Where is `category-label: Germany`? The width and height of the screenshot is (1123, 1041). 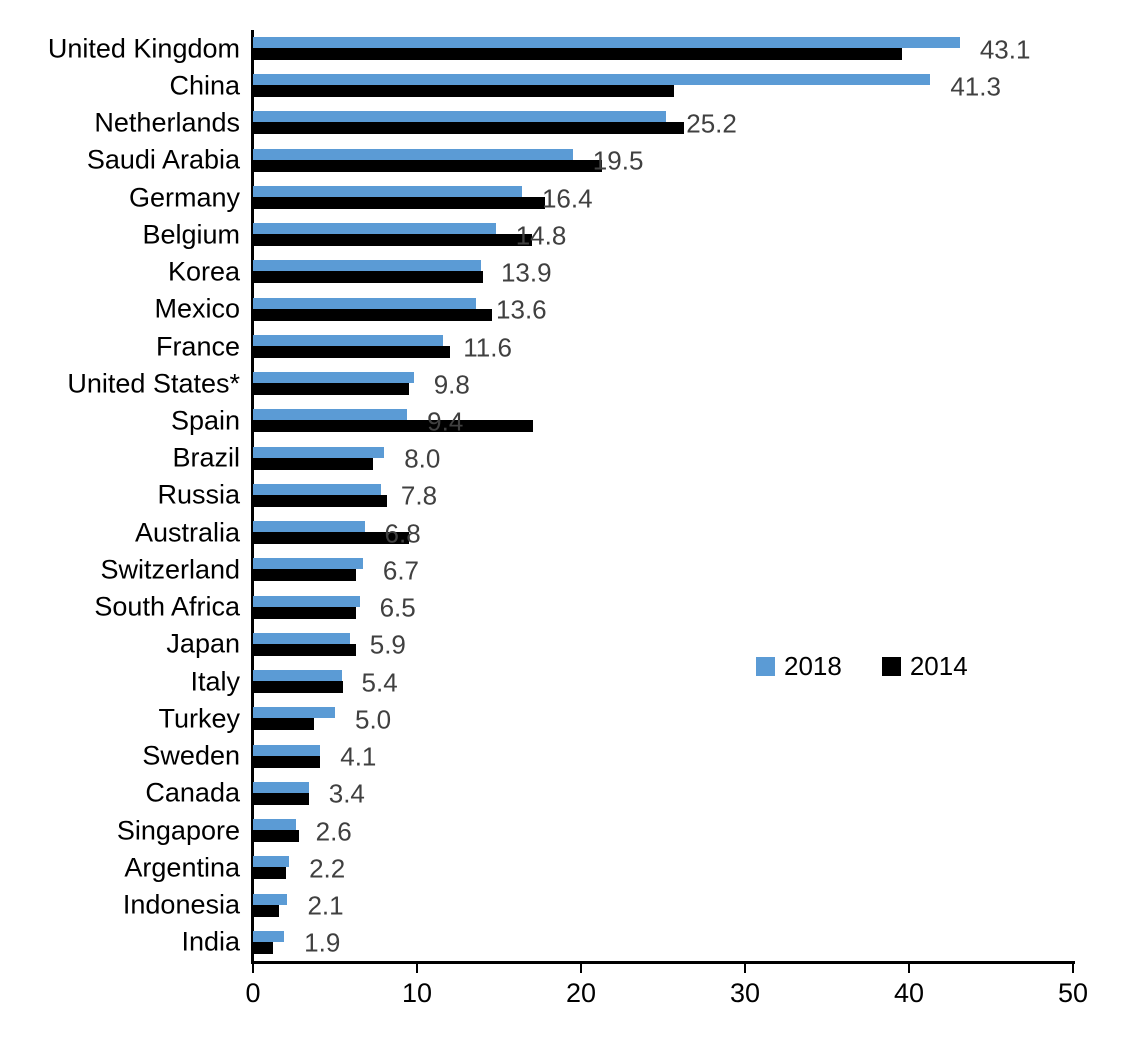 category-label: Germany is located at coordinates (184, 197).